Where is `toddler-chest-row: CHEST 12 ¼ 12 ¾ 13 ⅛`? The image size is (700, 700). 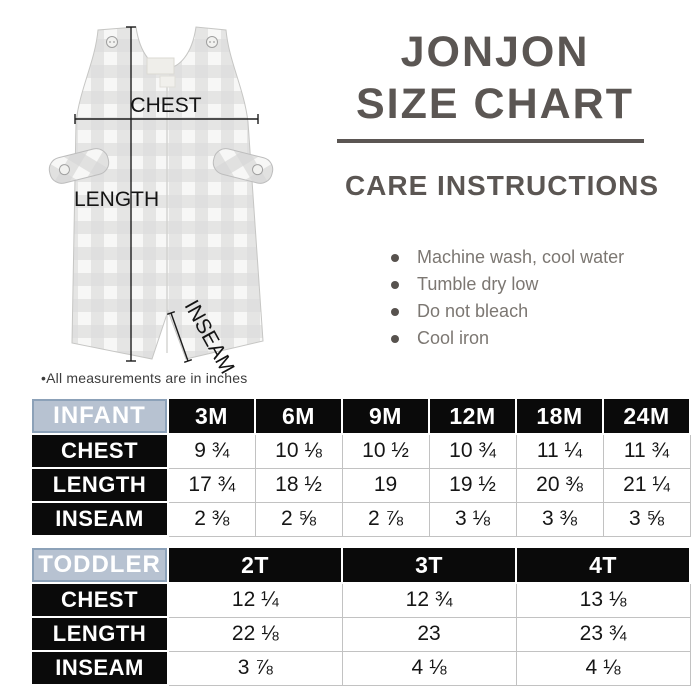
toddler-chest-row: CHEST 12 ¼ 12 ¾ 13 ⅛ is located at coordinates (360, 600).